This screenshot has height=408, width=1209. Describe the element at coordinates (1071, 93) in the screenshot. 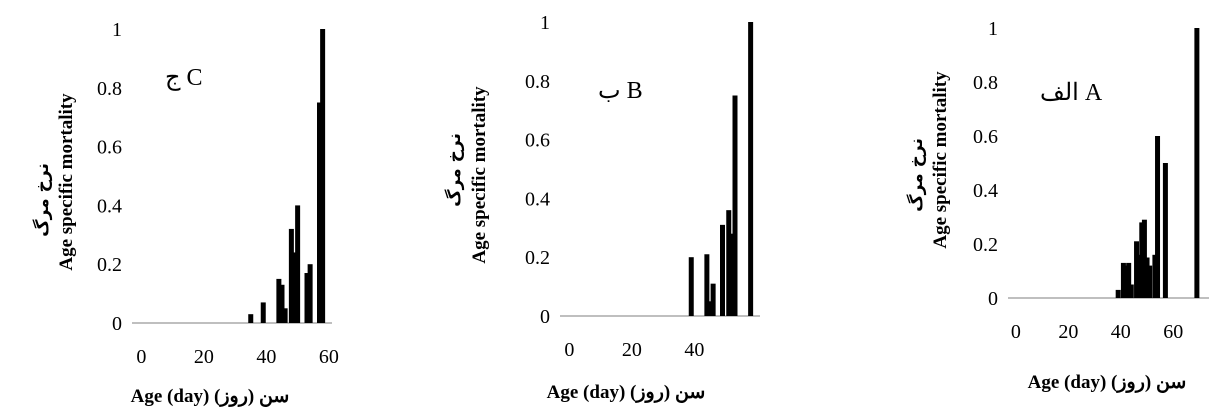

I see `panel-label: الف A` at that location.